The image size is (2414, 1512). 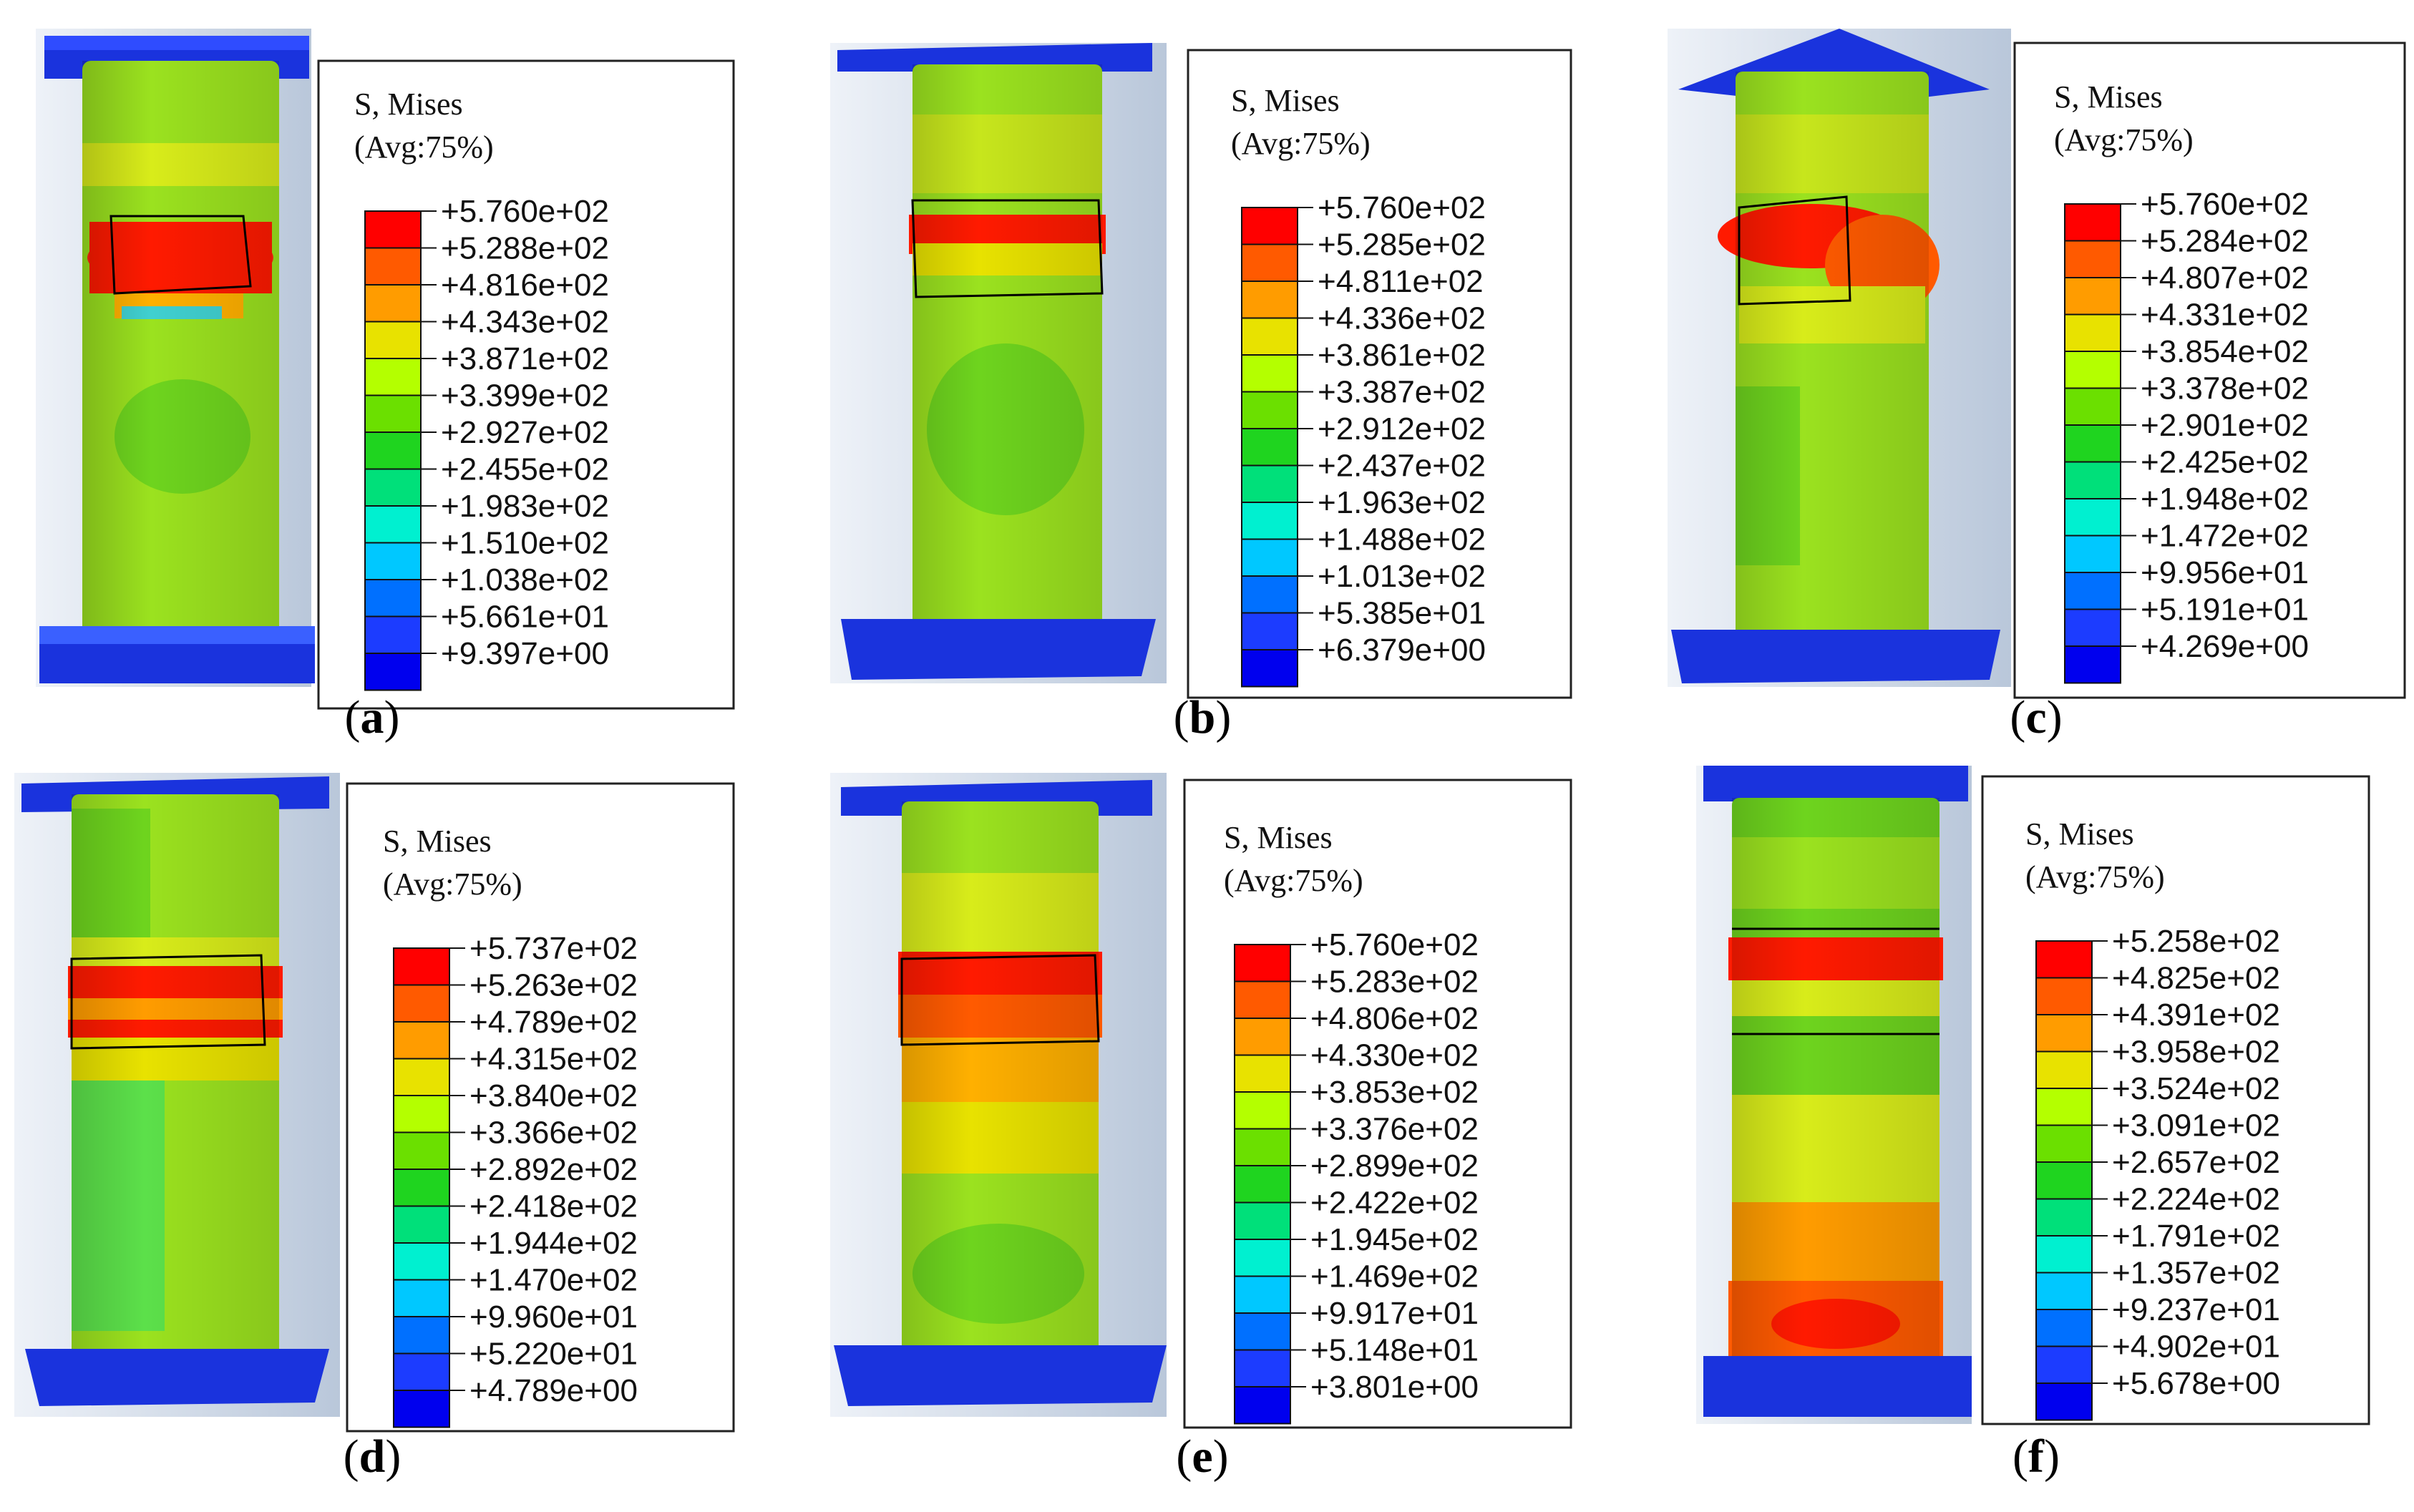 I want to click on legend-value: +3.801e+00, so click(x=1394, y=1387).